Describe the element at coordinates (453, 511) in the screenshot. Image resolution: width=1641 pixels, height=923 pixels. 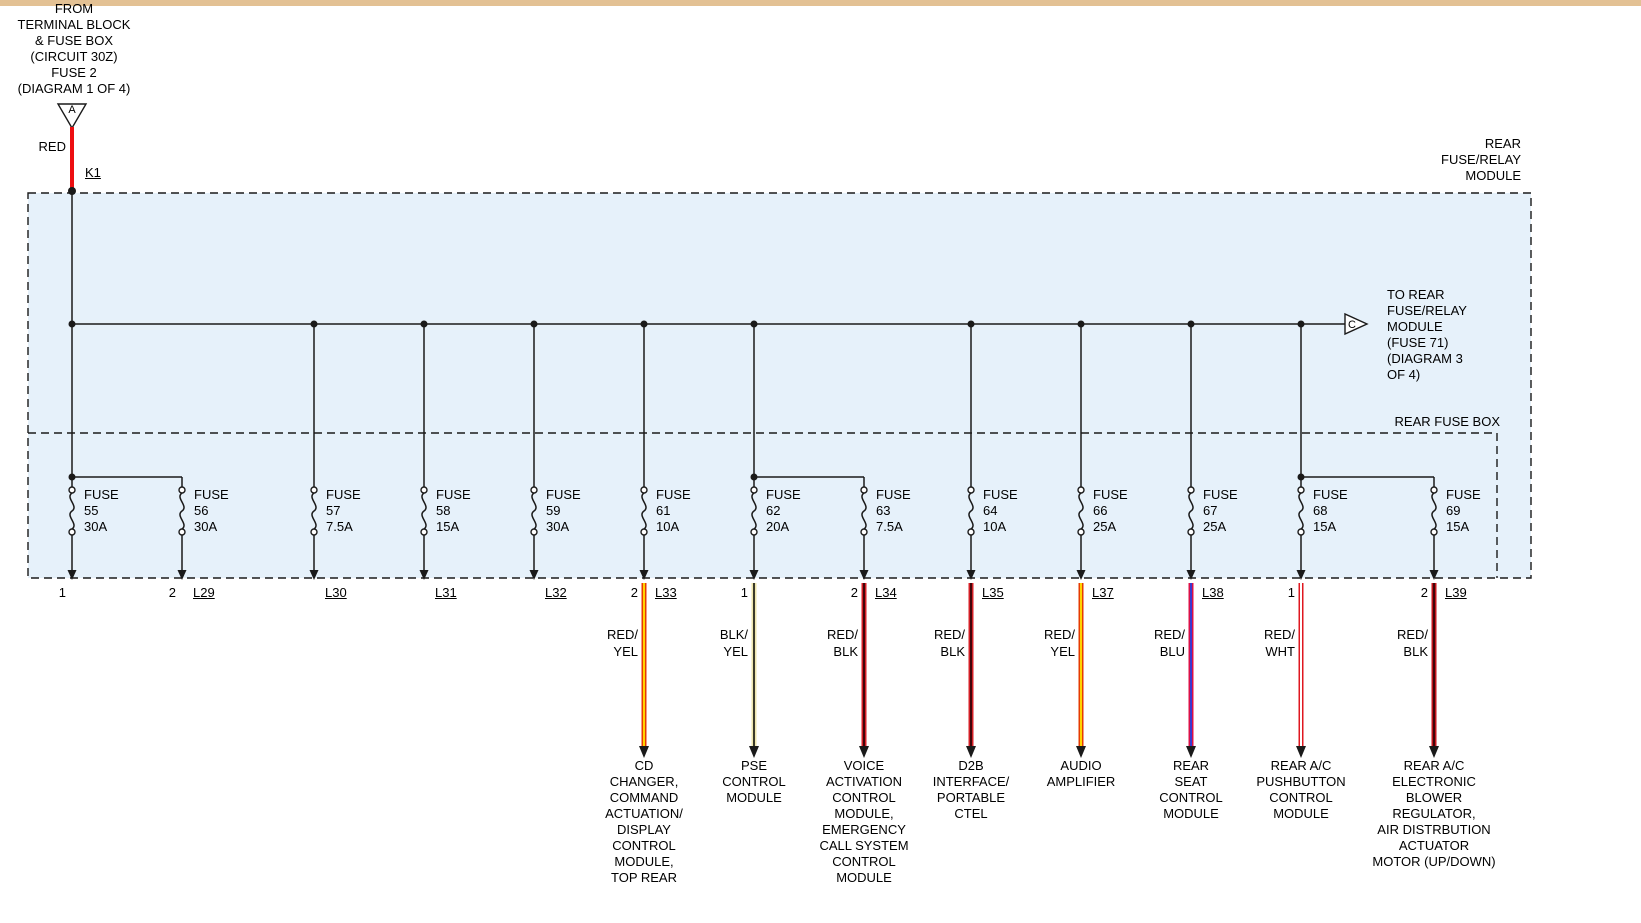
I see `fuse-58-label: FUSE 58 15A` at that location.